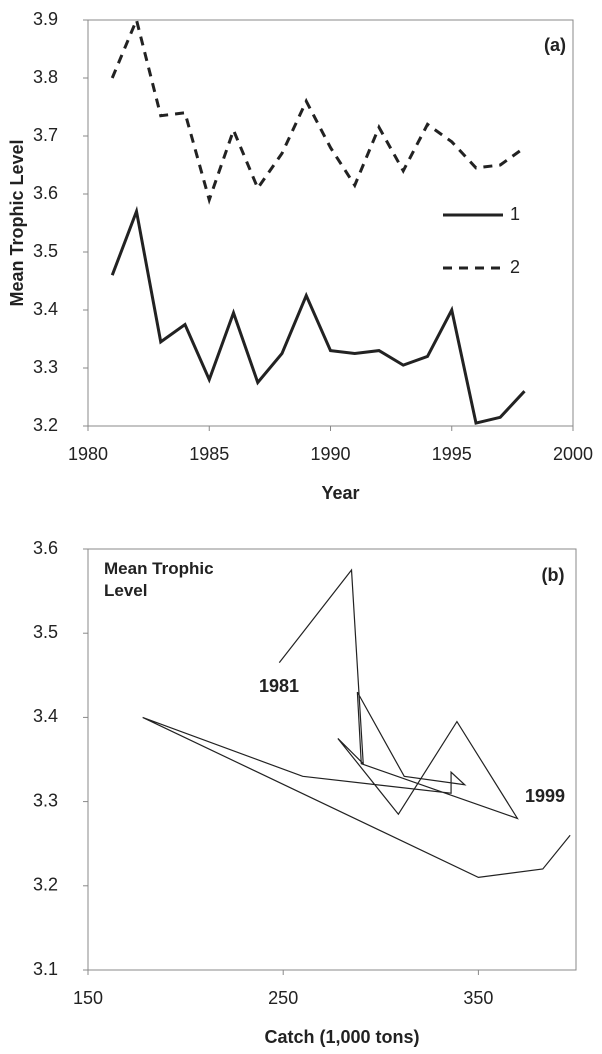 This screenshot has height=1054, width=602. I want to click on legend-label: 2, so click(515, 267).